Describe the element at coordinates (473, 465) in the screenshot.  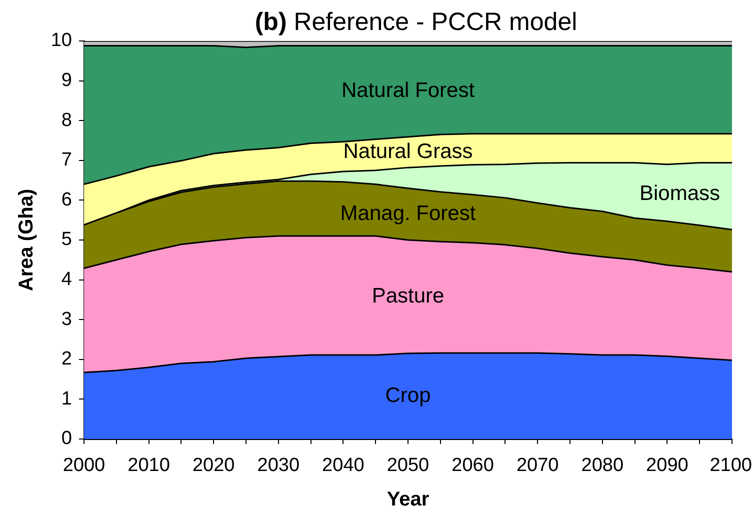
I see `x-tick-label: 2060` at that location.